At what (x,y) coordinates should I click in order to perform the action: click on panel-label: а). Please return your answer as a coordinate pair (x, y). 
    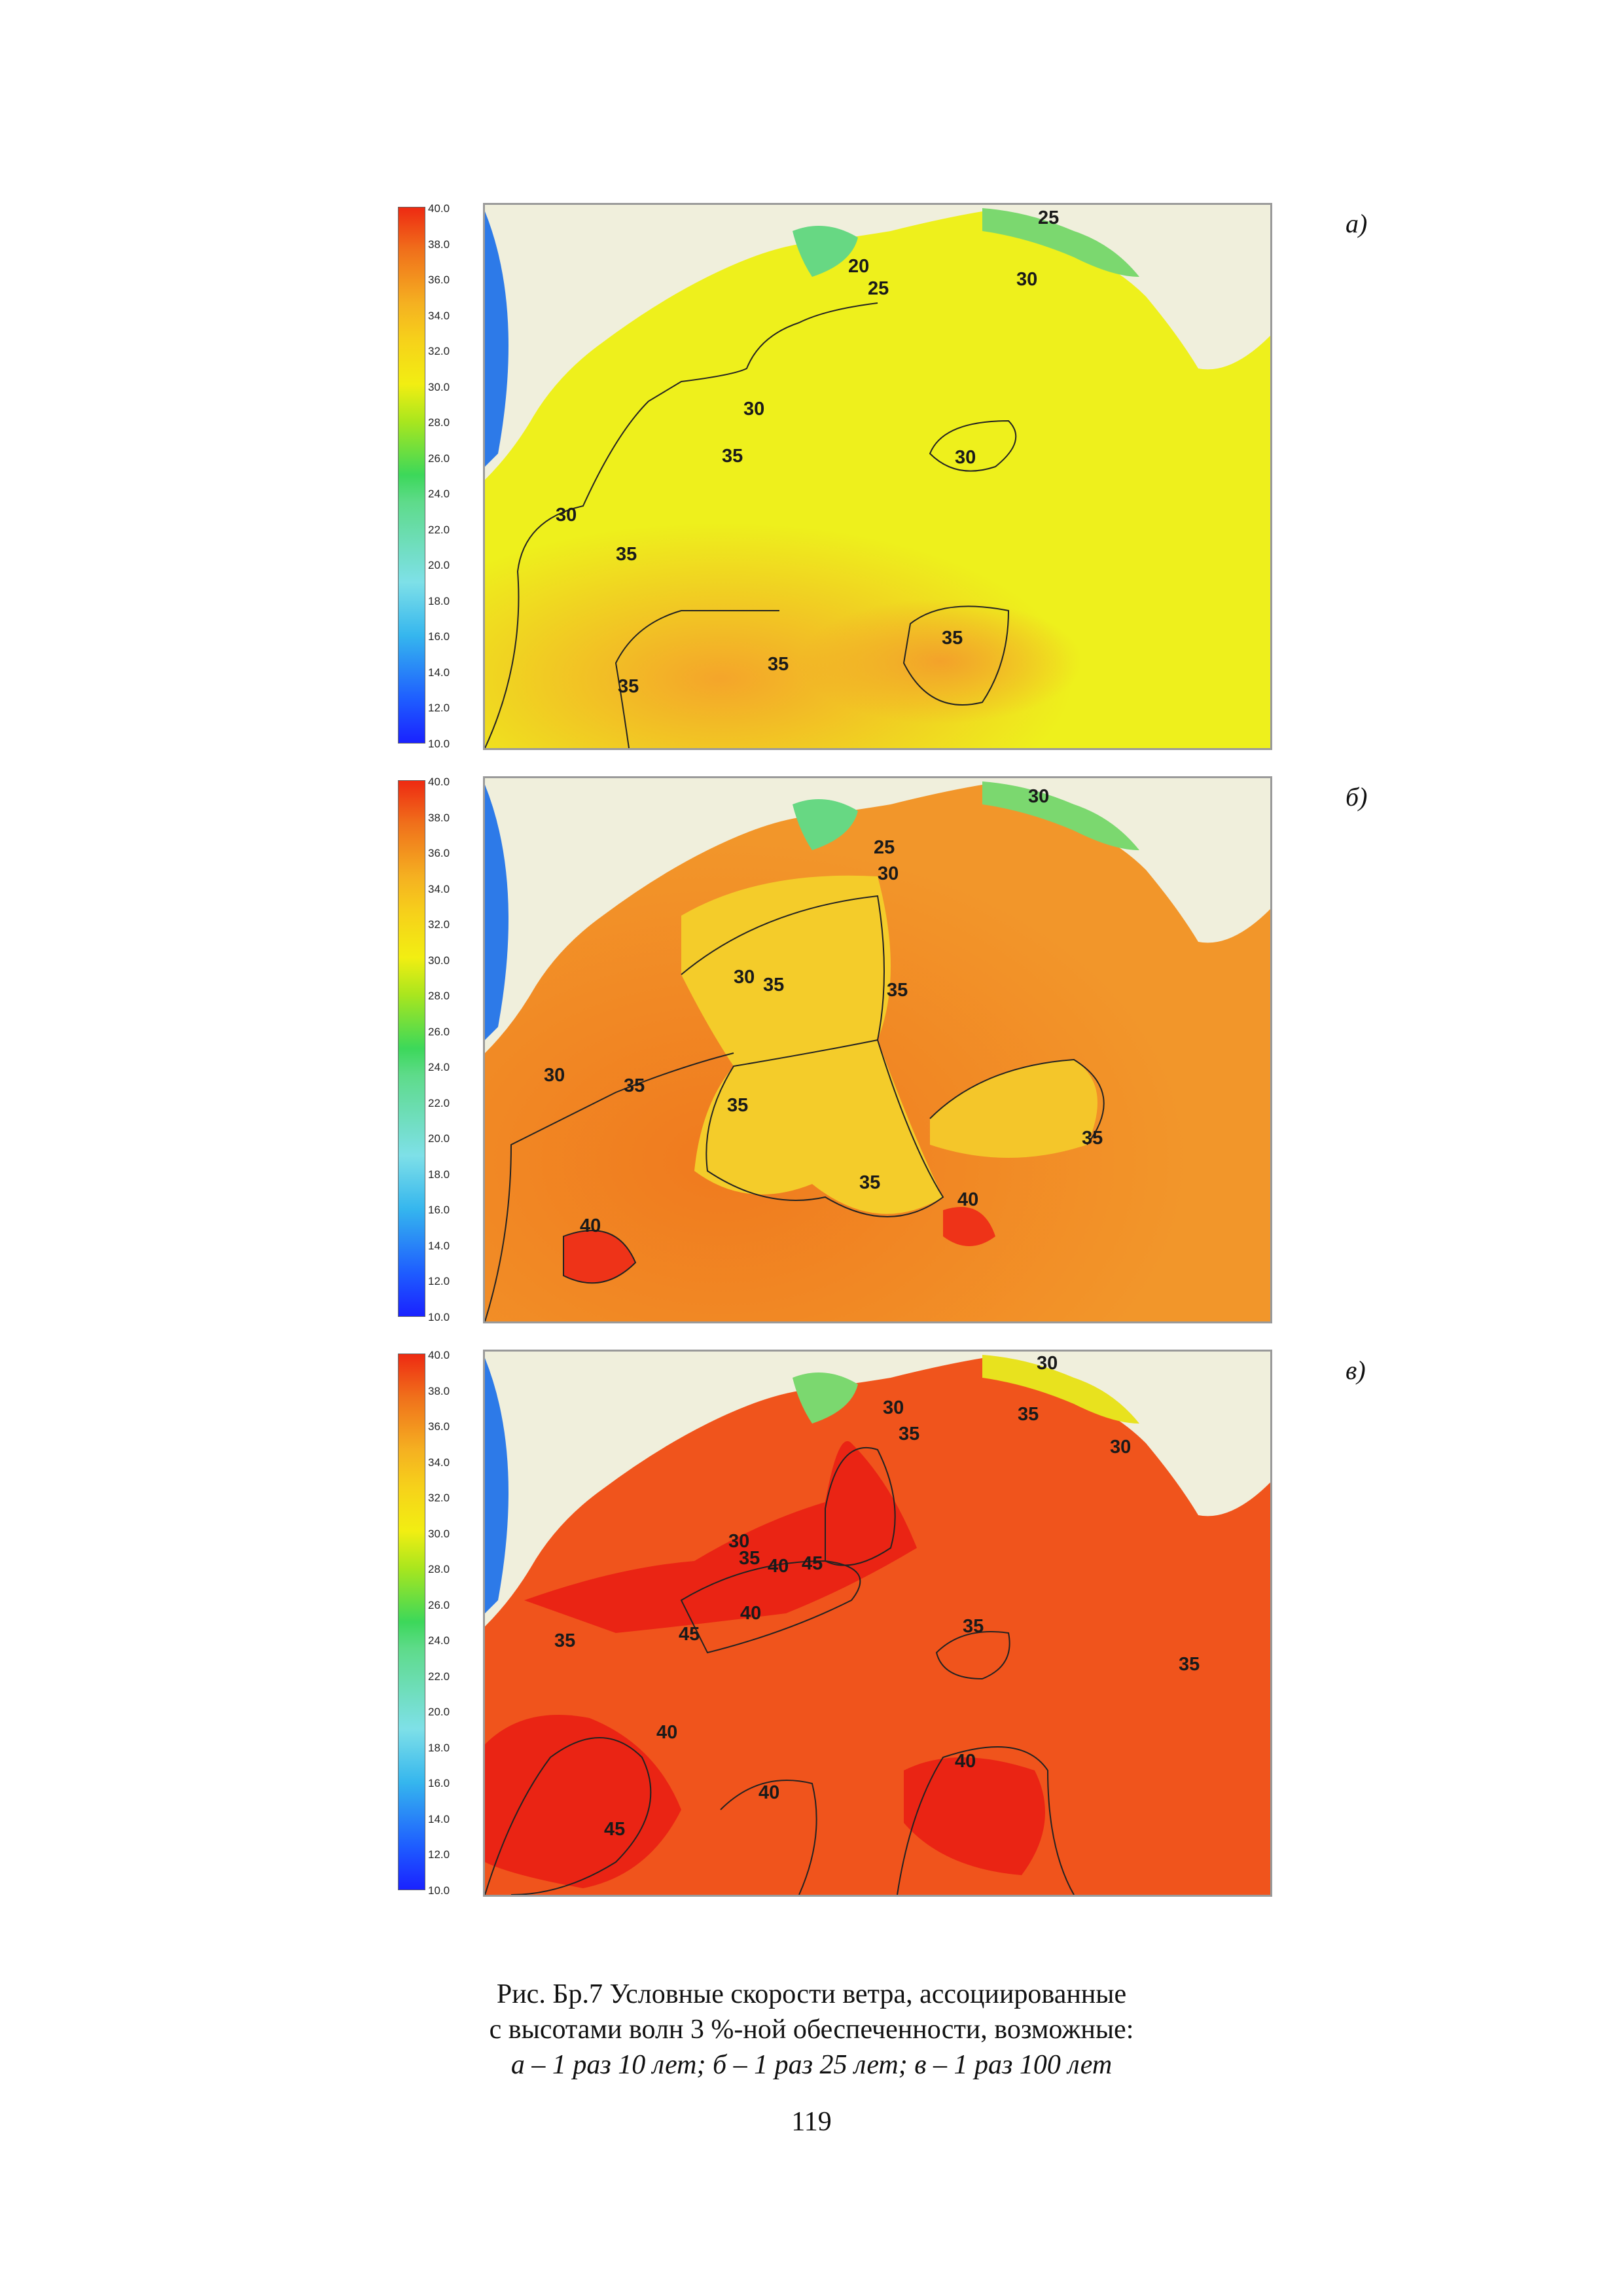
    Looking at the image, I should click on (1357, 223).